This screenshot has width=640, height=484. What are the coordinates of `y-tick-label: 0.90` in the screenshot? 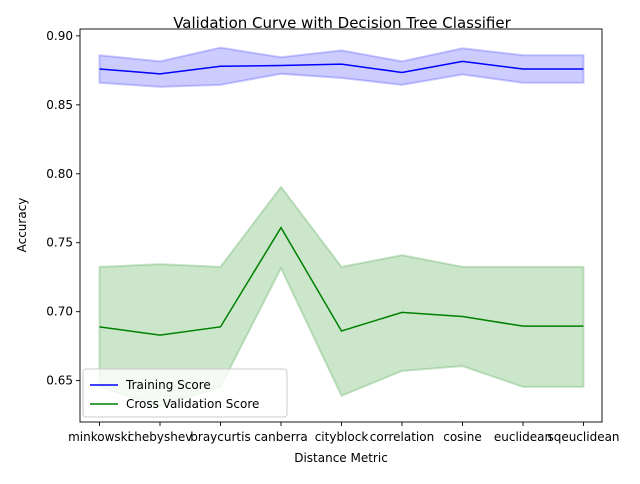 It's located at (59, 36).